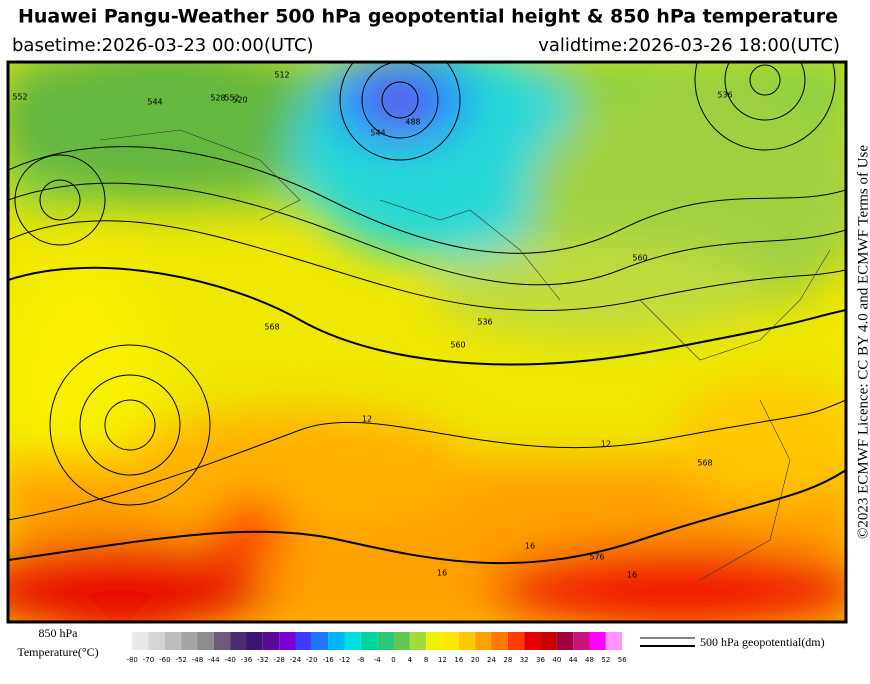 The height and width of the screenshot is (684, 870). I want to click on contour-label: 488, so click(412, 122).